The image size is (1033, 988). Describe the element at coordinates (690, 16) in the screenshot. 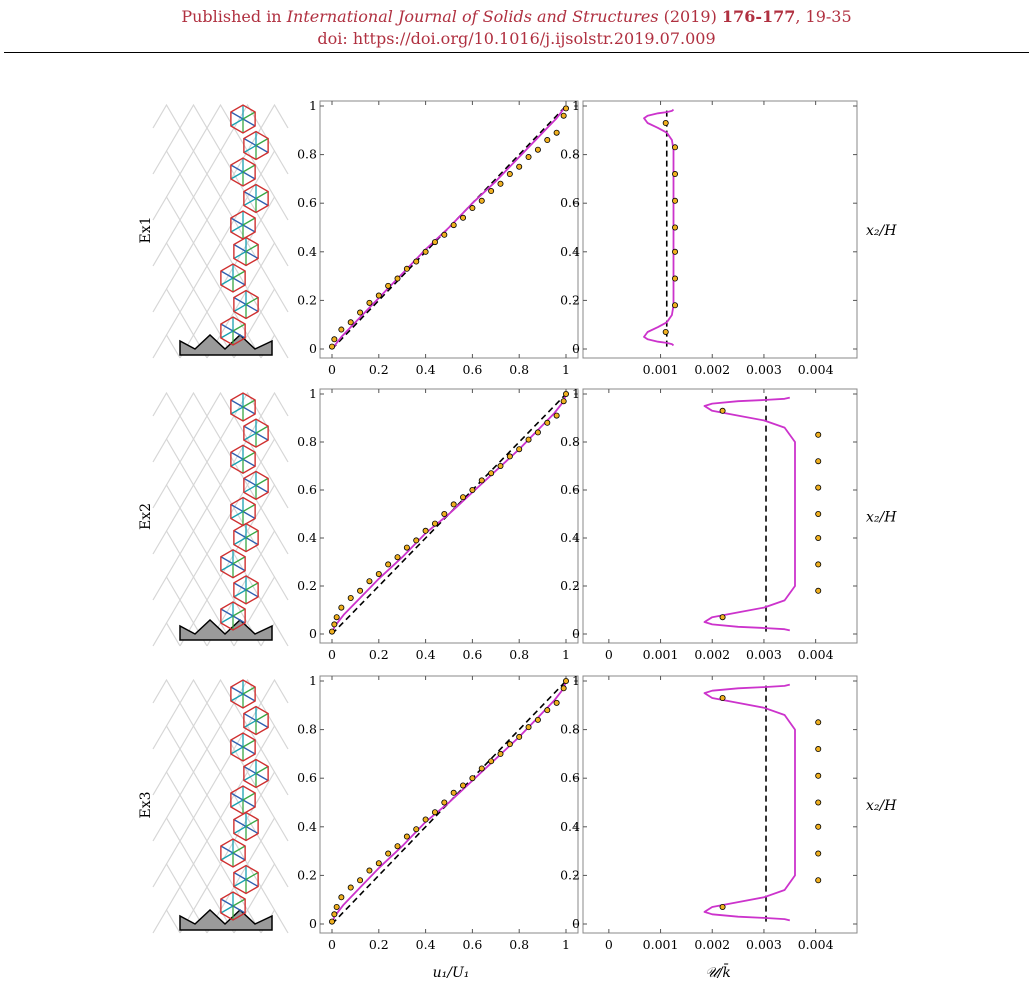

I see `citation-year: (2019)` at that location.